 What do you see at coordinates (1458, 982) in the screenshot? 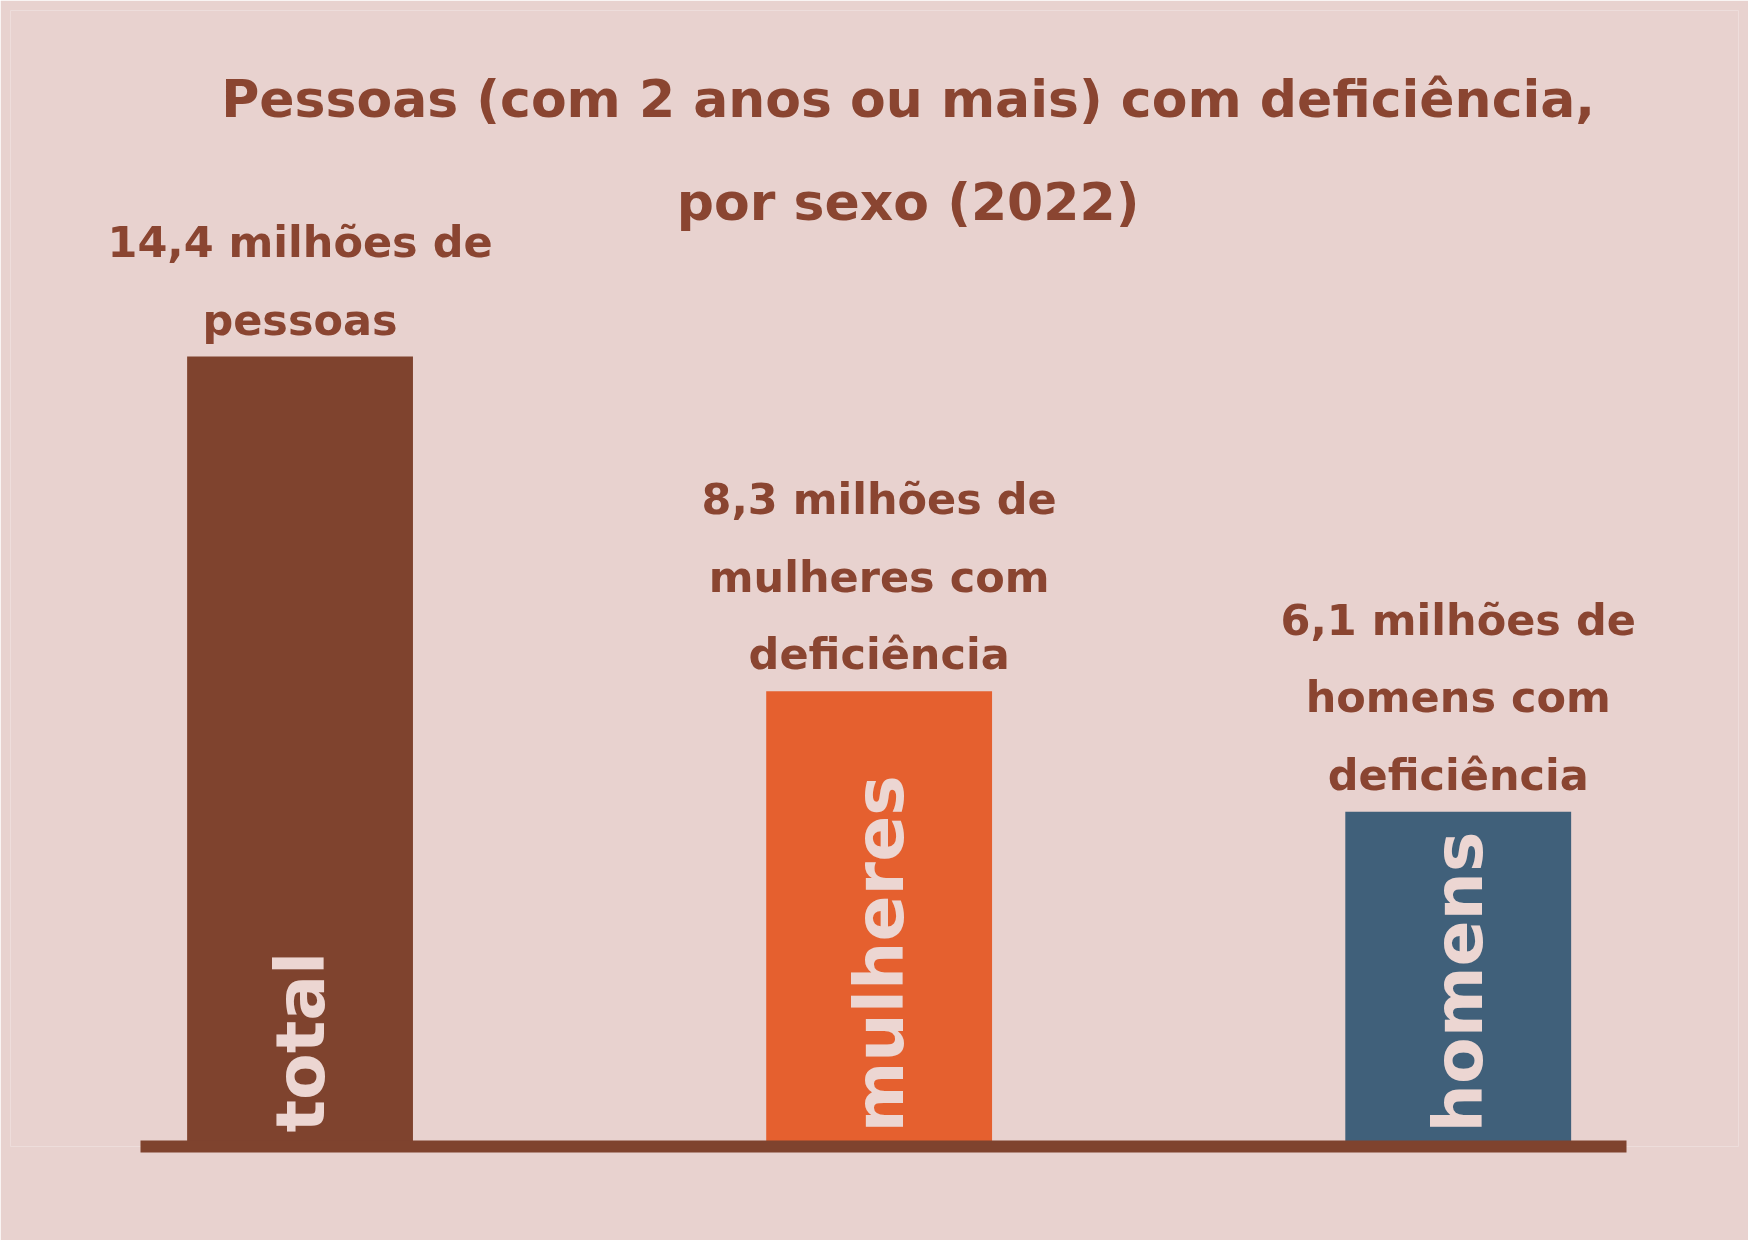
I see `x-tick-label: homens` at bounding box center [1458, 982].